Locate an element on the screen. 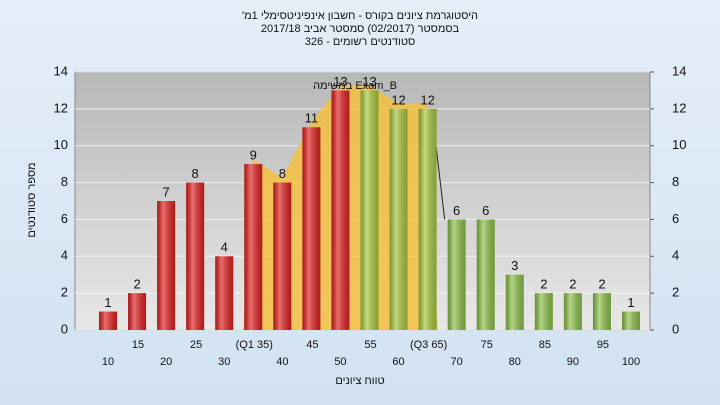 This screenshot has height=405, width=720. y-tick-label: 14 is located at coordinates (61, 70).